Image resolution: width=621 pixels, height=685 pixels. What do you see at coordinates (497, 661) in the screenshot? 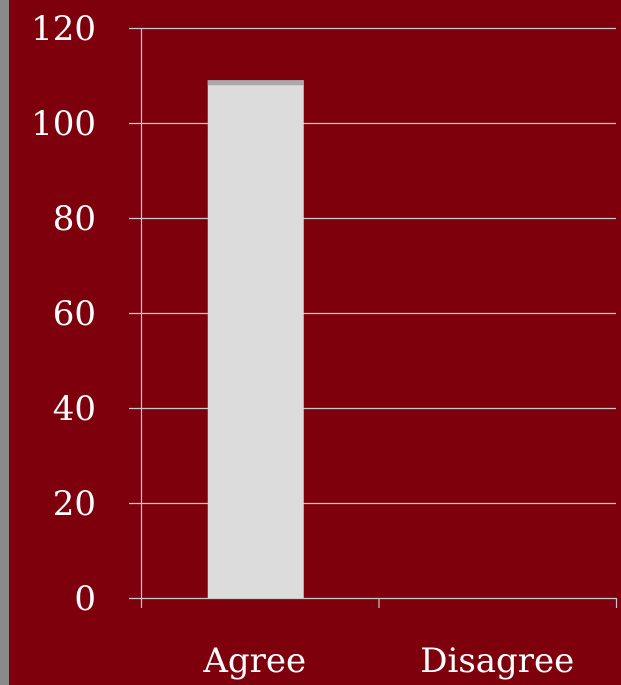
I see `x-tick-label-disagree: Disagree` at bounding box center [497, 661].